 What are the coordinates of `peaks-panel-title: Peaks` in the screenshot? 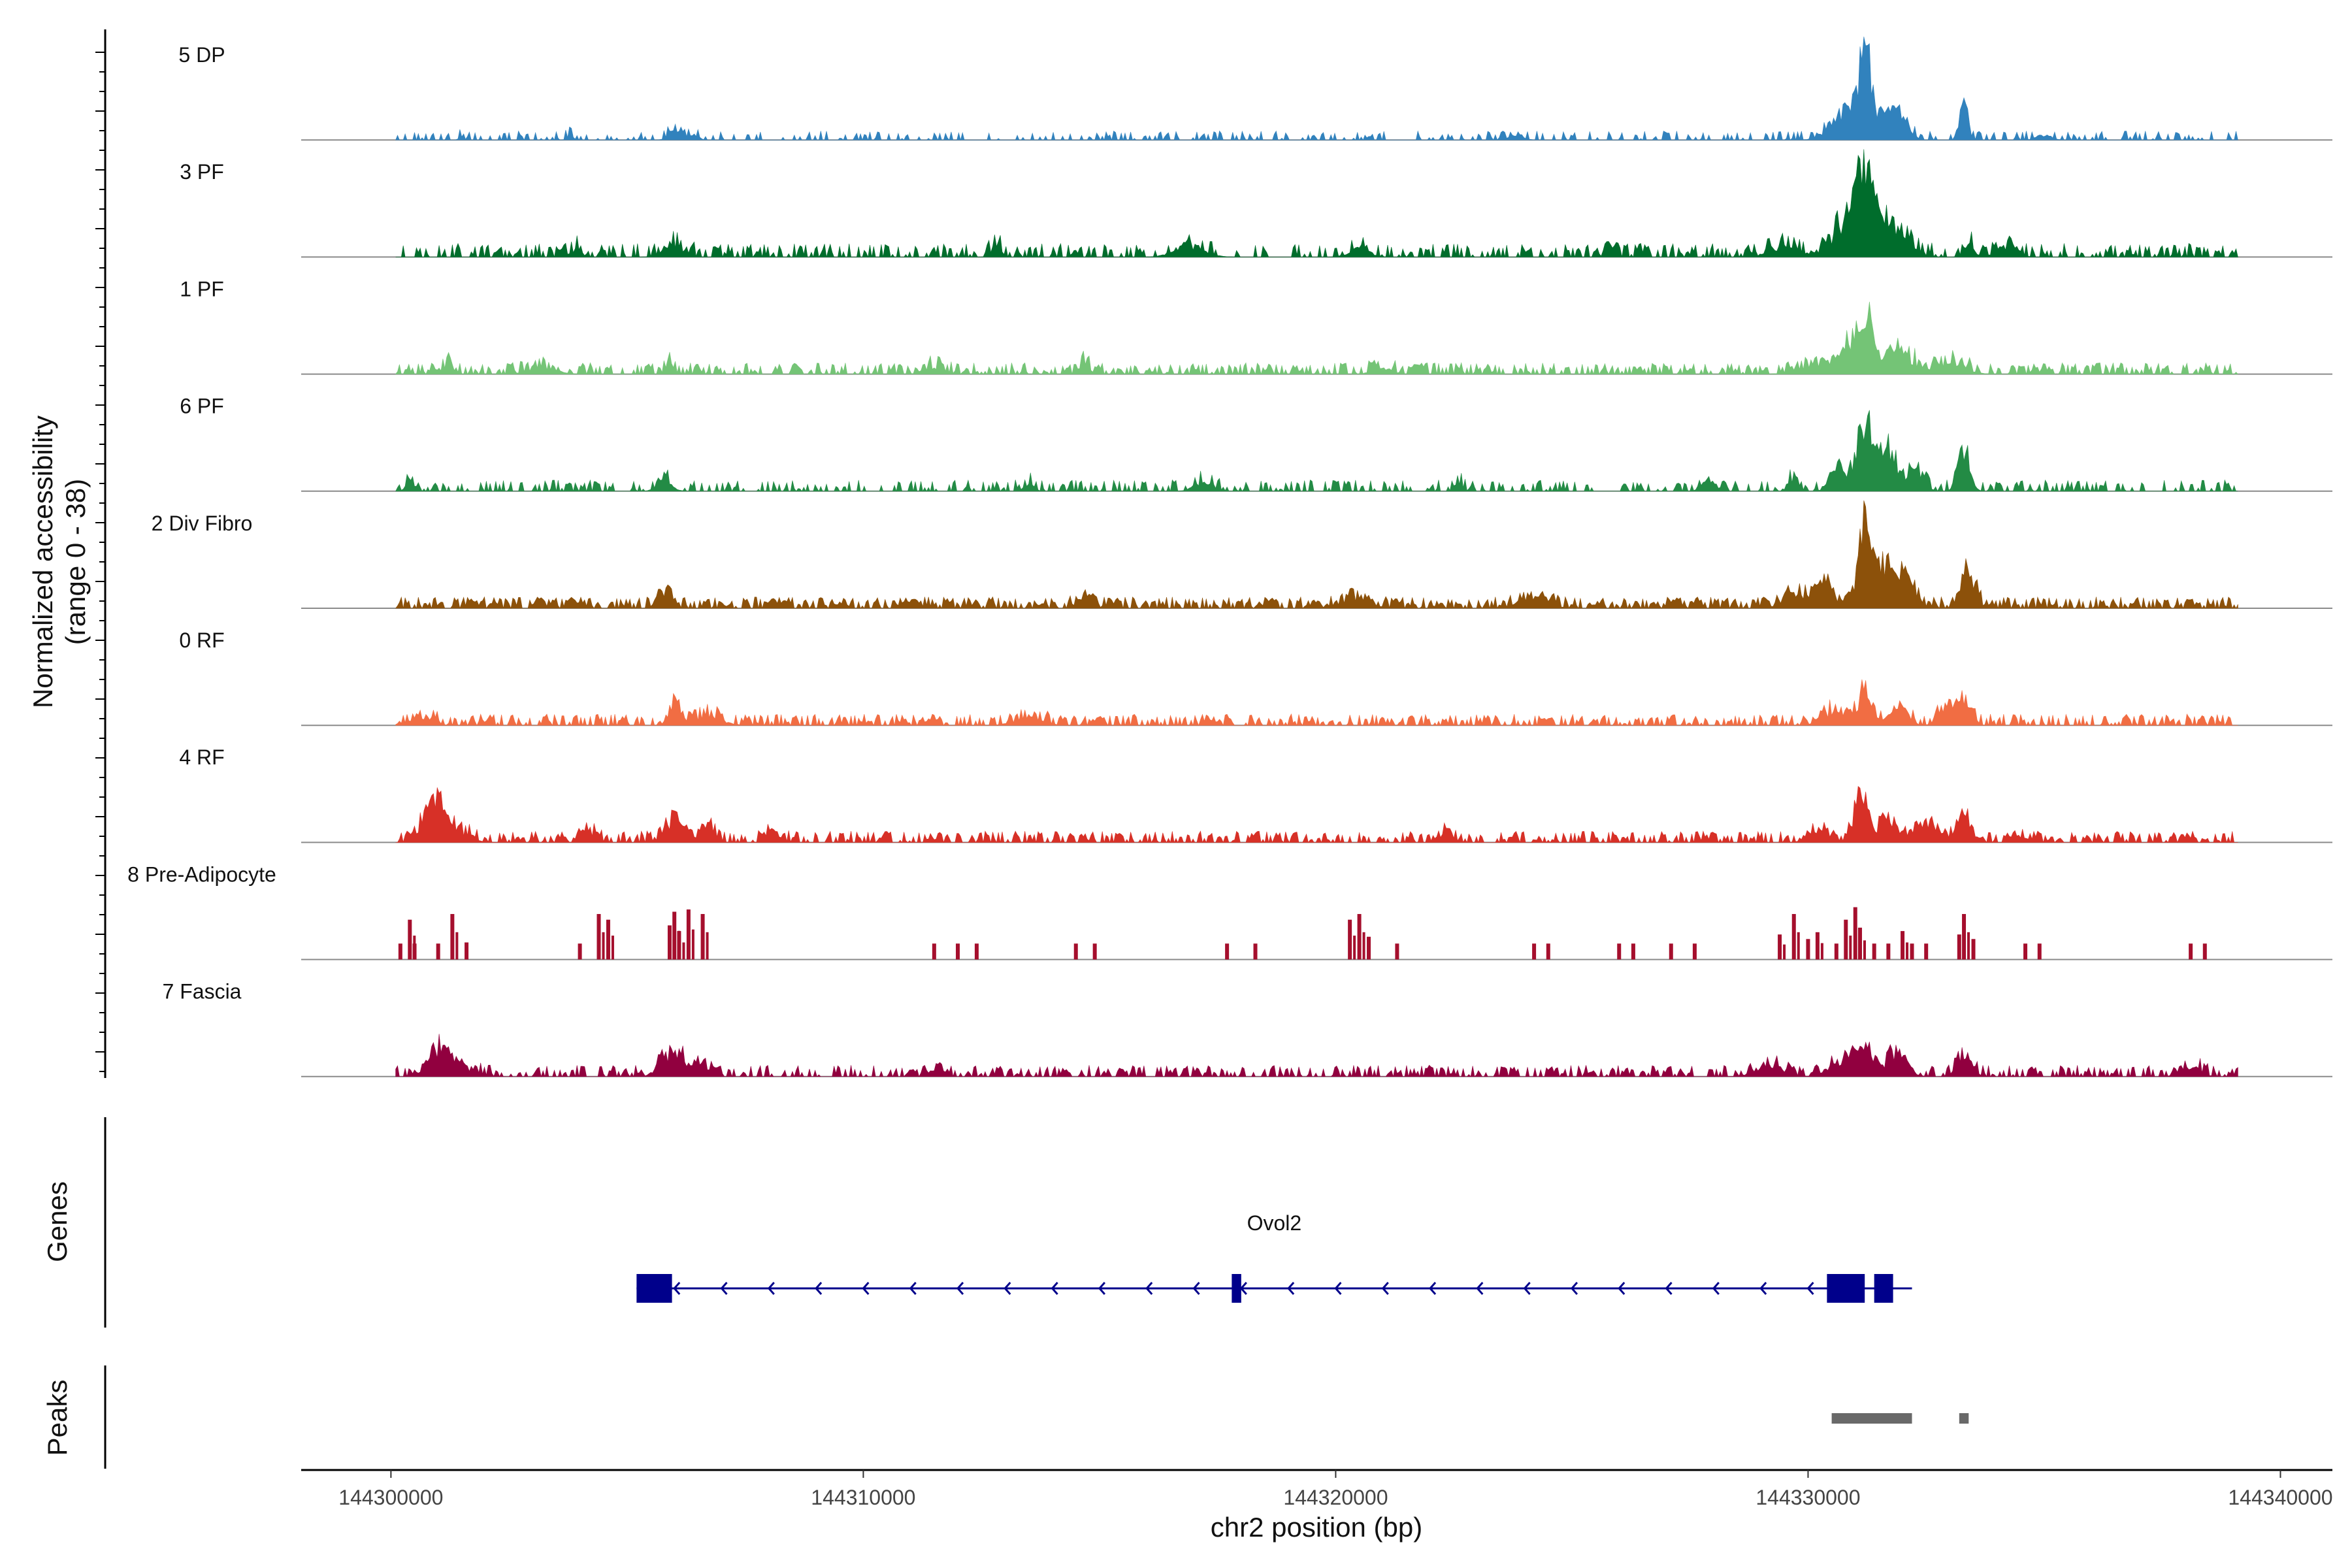 It's located at (57, 1418).